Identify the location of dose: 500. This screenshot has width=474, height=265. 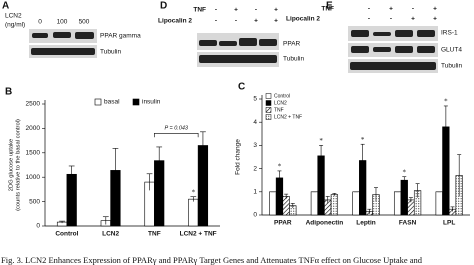
(84, 22).